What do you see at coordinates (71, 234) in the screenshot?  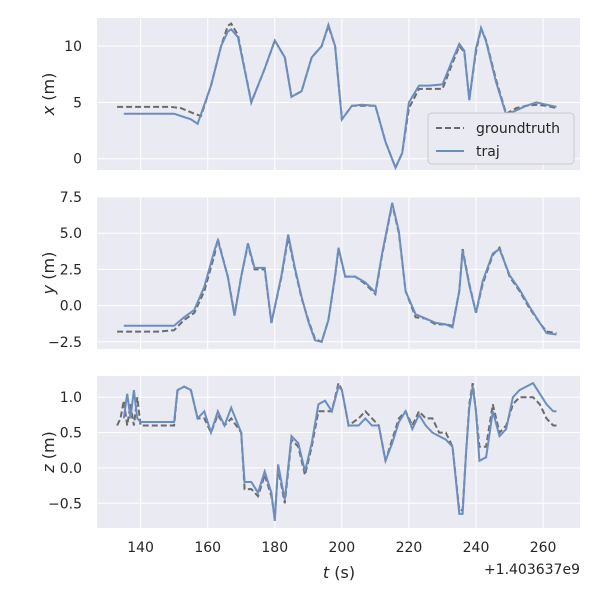 I see `y-tick-label-y: 5.0` at bounding box center [71, 234].